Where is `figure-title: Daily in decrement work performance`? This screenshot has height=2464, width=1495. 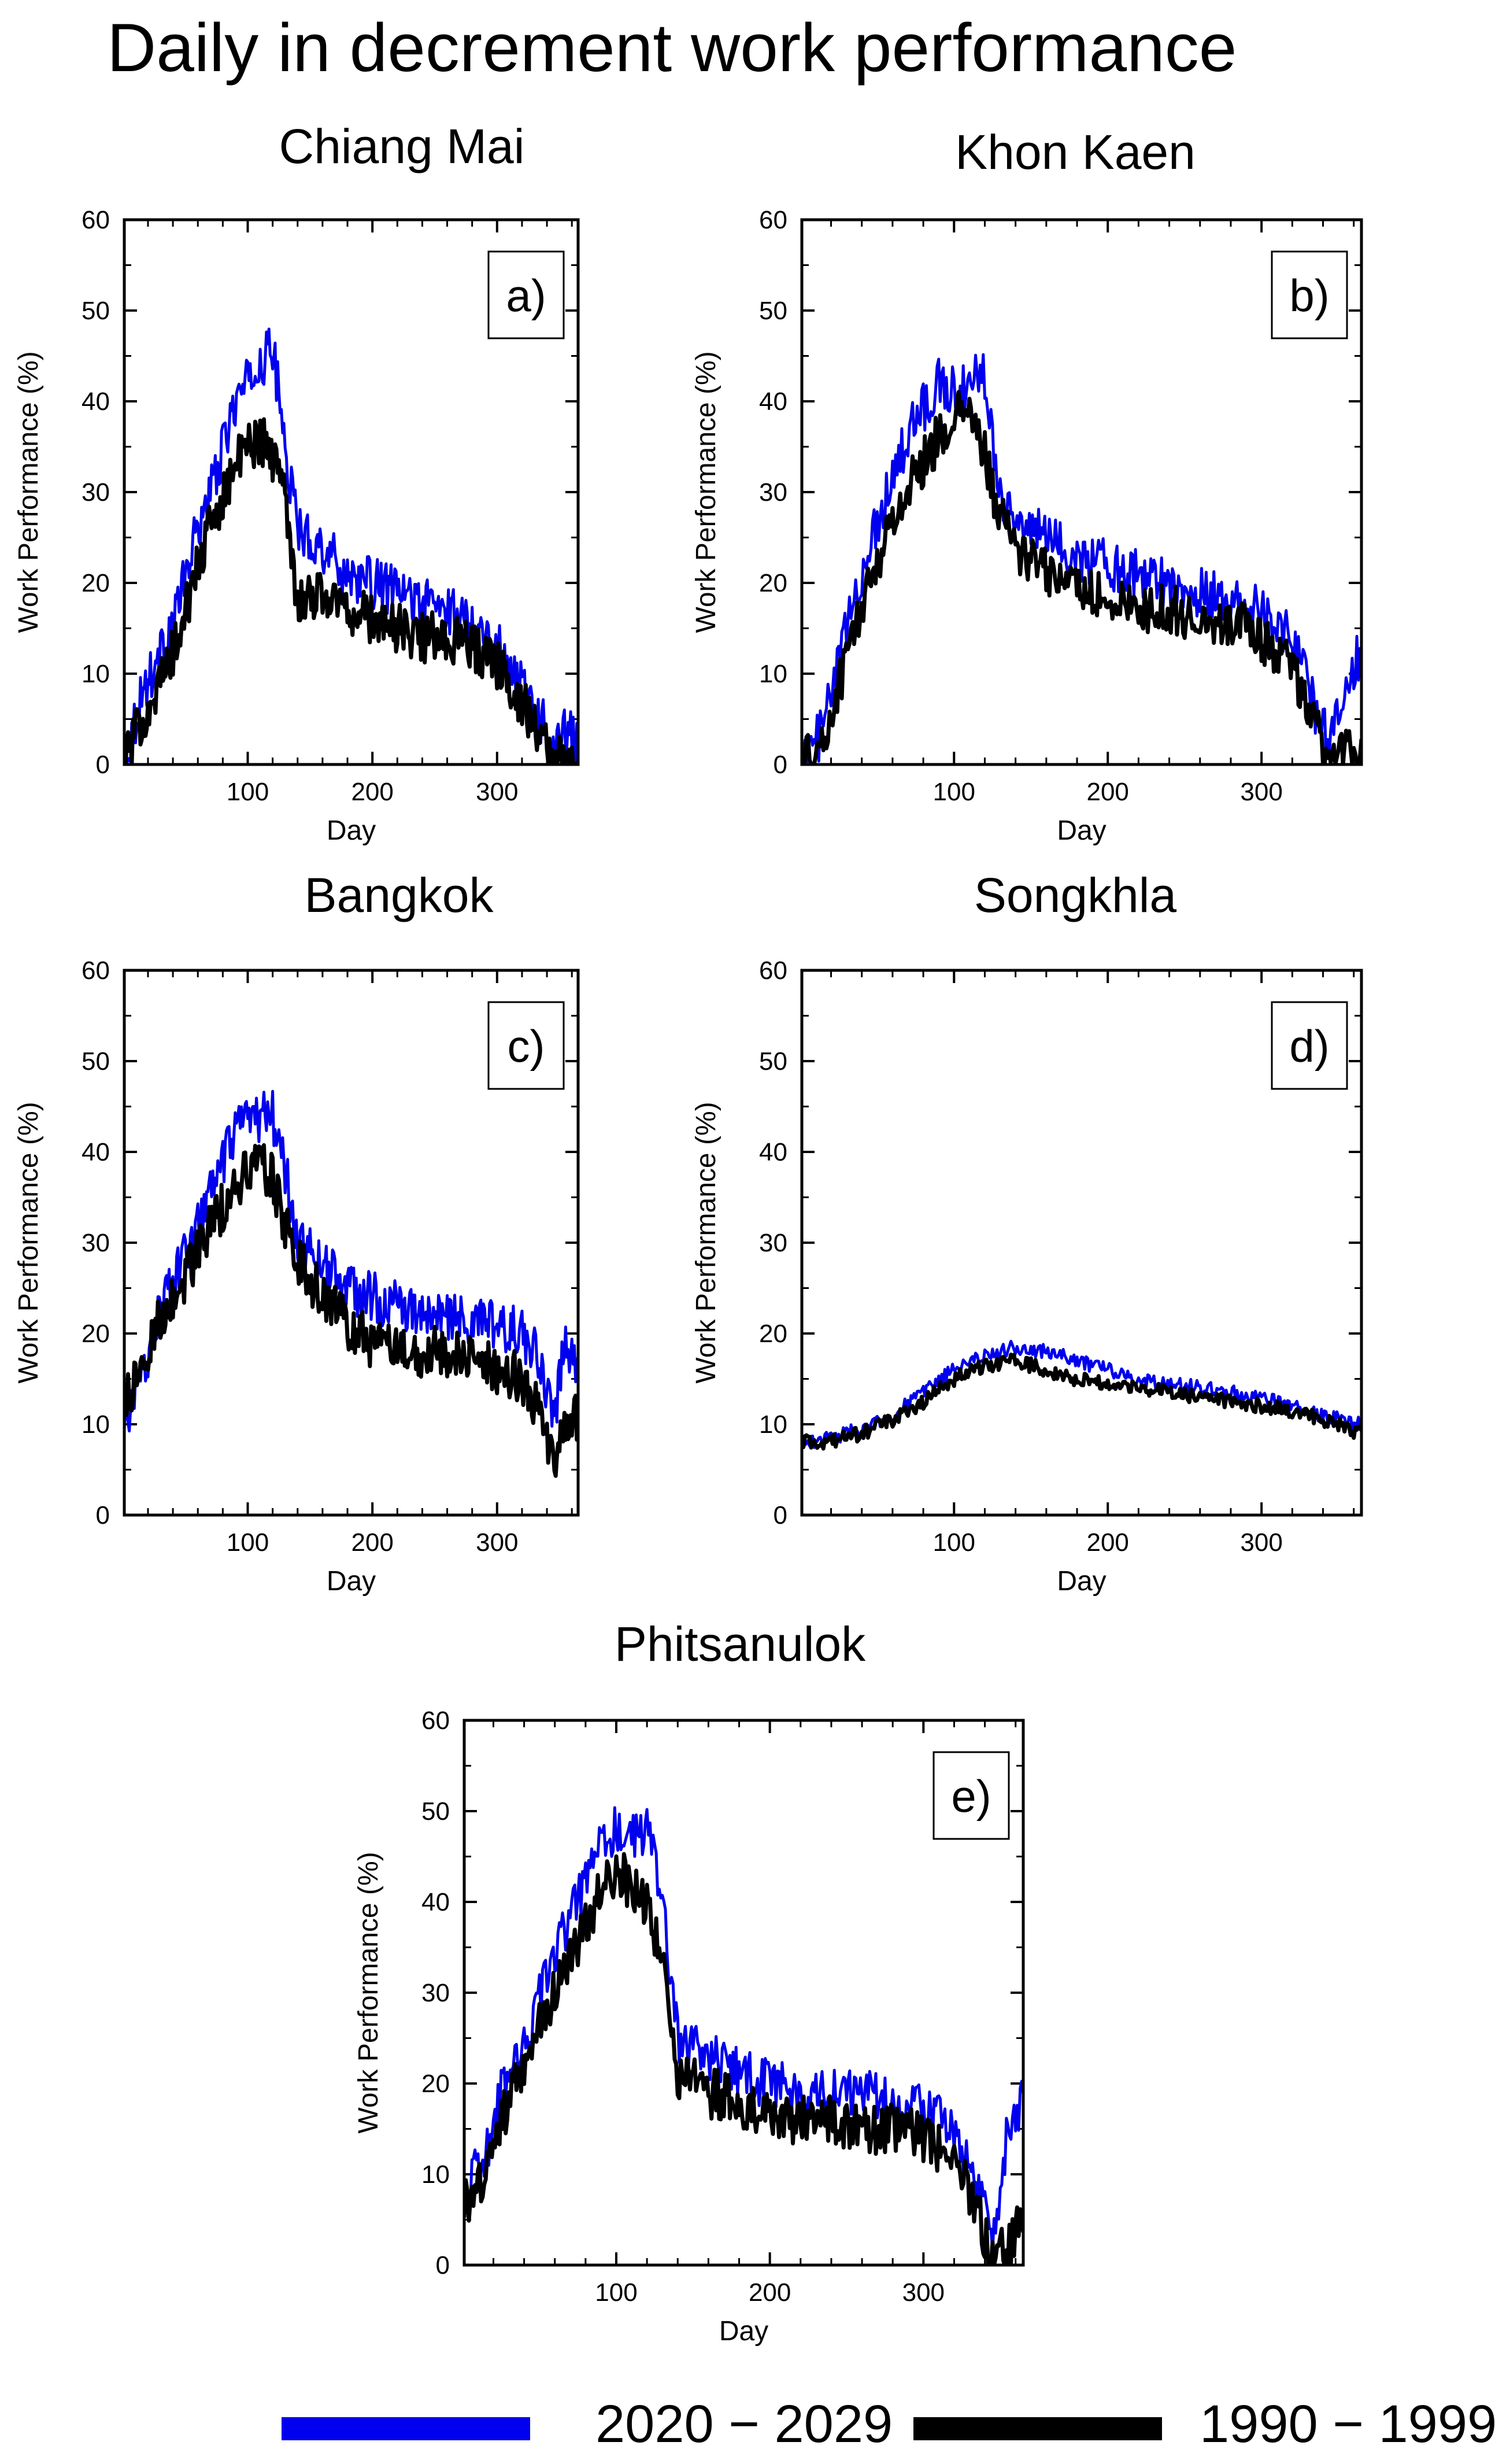
figure-title: Daily in decrement work performance is located at coordinates (672, 48).